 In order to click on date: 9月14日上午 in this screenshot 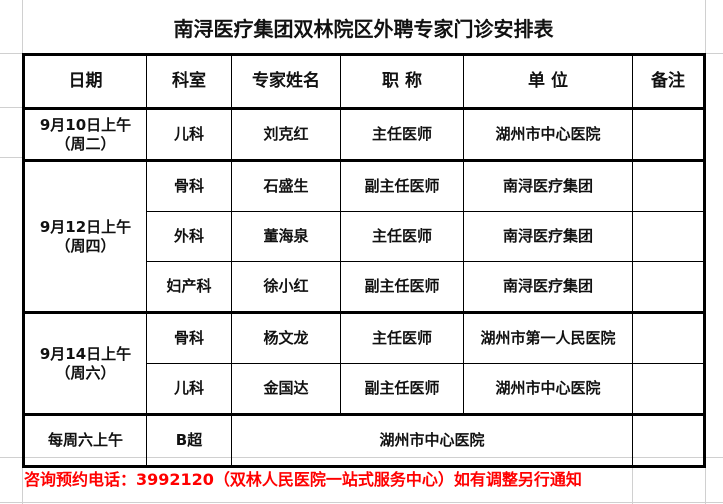, I will do `click(85, 353)`.